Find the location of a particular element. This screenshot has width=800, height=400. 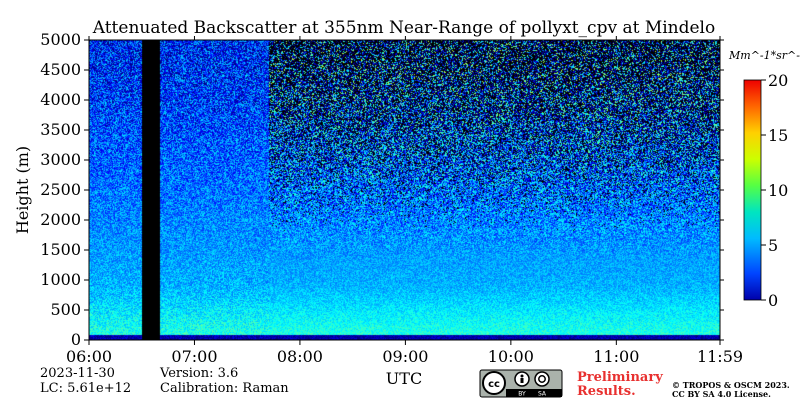

x-tick-label: 06:00 is located at coordinates (89, 356).